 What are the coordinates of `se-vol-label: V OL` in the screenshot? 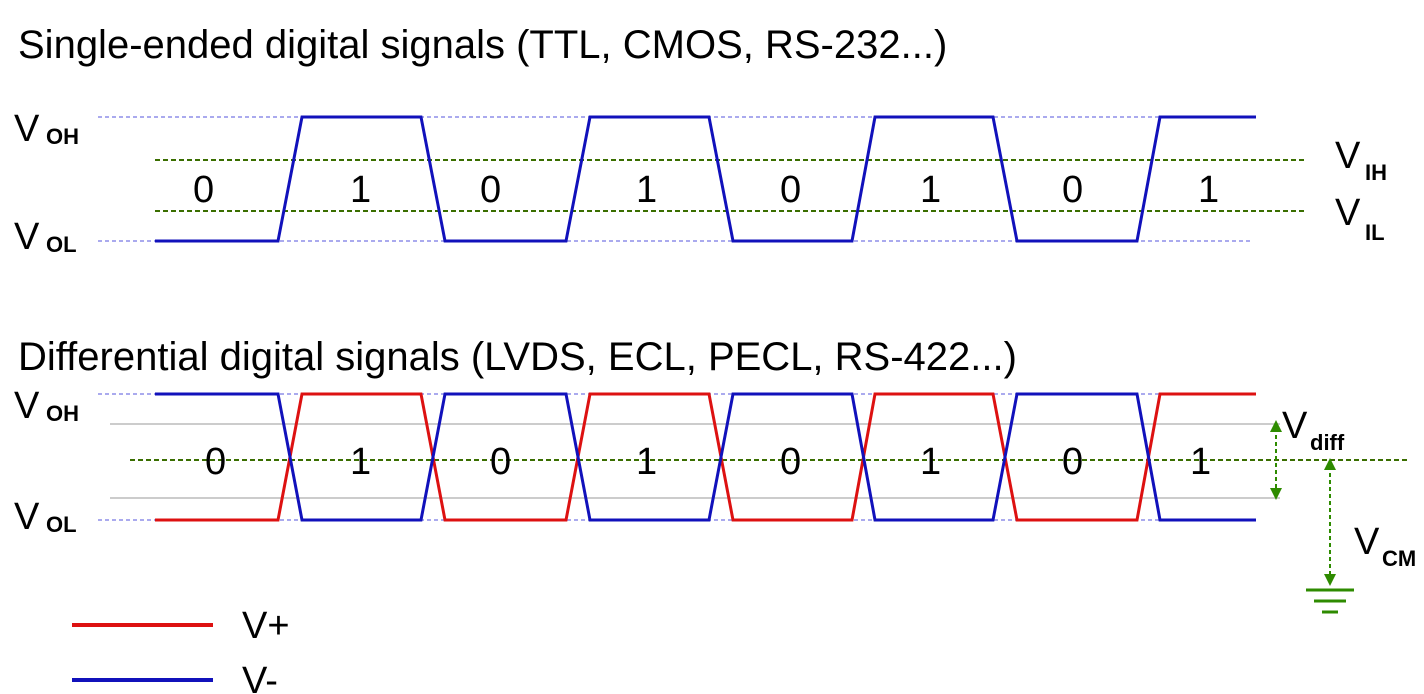 It's located at (45, 237).